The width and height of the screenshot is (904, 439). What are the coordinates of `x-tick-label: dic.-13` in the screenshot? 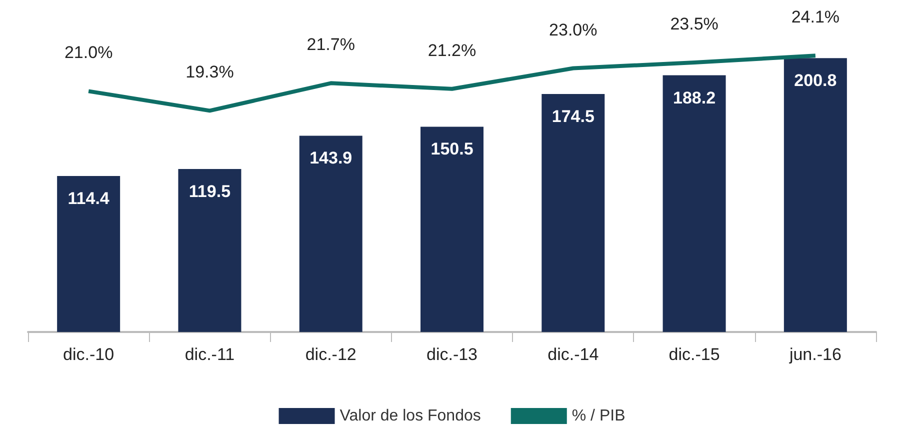 It's located at (452, 354).